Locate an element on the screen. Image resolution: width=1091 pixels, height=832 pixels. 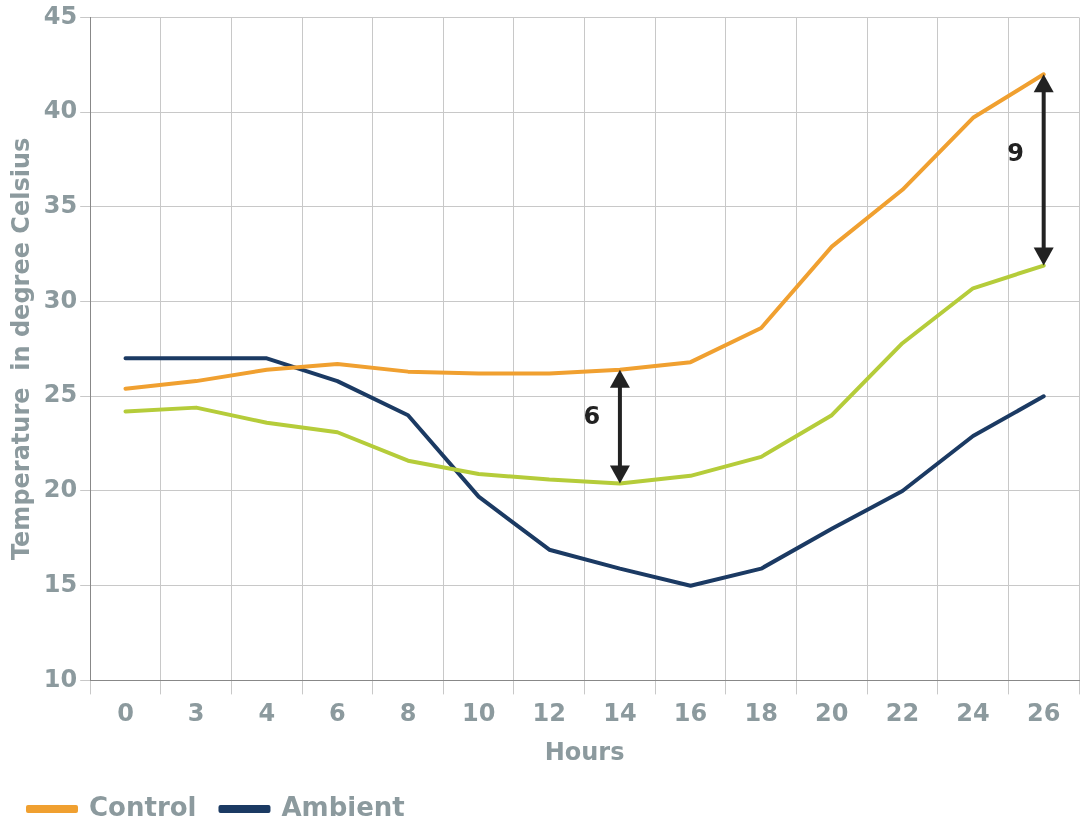
x-tick-label: 10 is located at coordinates (478, 713).